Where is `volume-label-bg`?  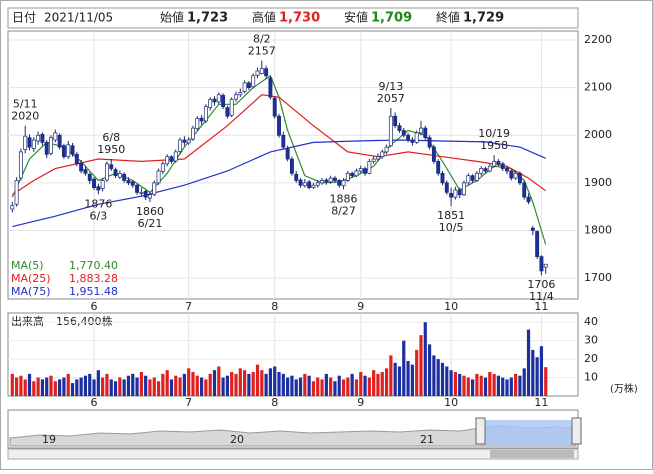 volume-label-bg is located at coordinates (64, 321).